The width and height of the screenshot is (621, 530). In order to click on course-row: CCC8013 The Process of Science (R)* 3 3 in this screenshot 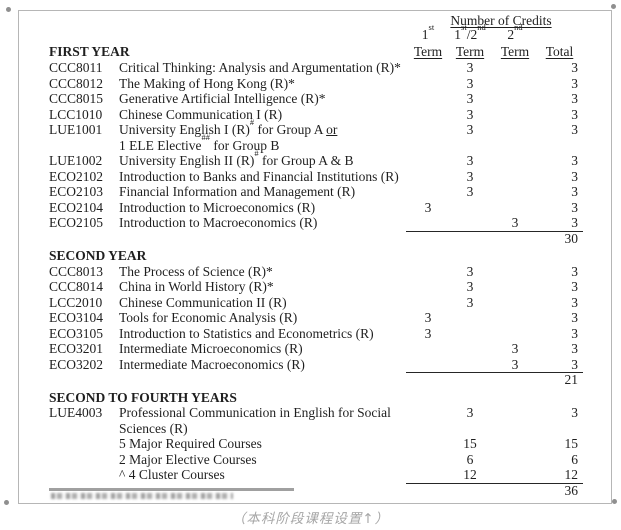, I will do `click(315, 272)`.